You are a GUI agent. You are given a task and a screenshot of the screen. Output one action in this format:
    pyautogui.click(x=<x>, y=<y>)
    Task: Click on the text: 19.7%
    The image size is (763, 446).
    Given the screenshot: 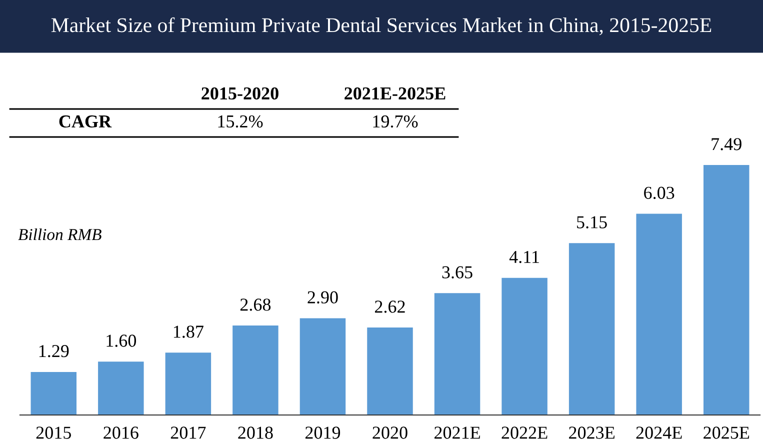 What is the action you would take?
    pyautogui.click(x=395, y=121)
    